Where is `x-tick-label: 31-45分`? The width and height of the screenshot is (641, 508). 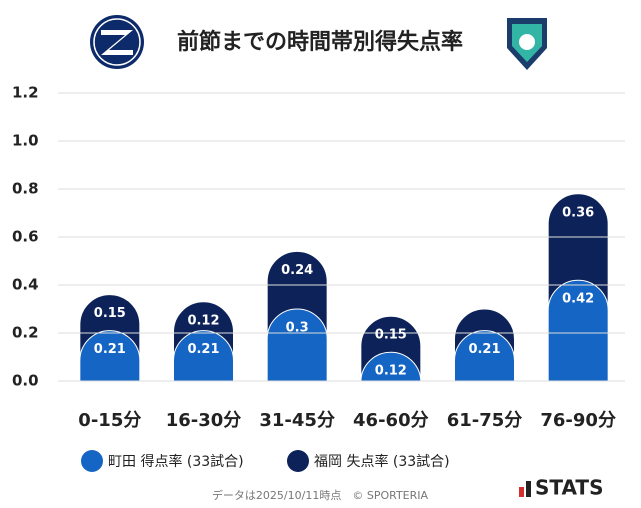 x-tick-label: 31-45分 is located at coordinates (297, 420).